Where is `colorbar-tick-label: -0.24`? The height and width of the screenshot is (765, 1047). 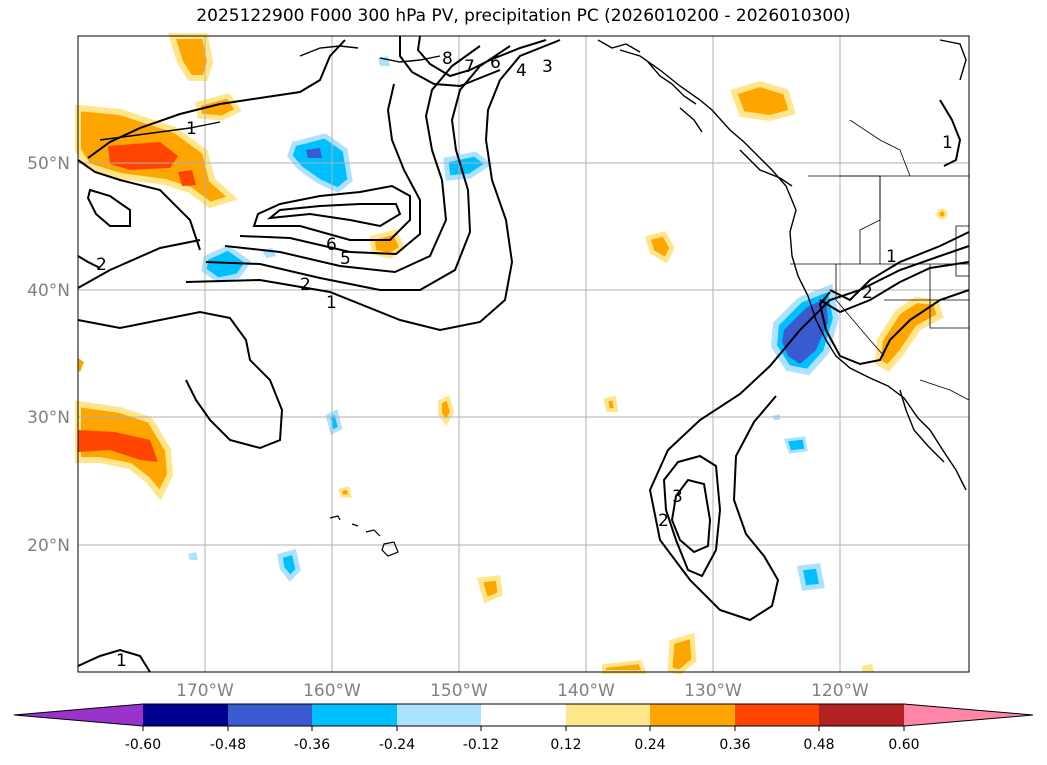
colorbar-tick-label: -0.24 is located at coordinates (397, 745).